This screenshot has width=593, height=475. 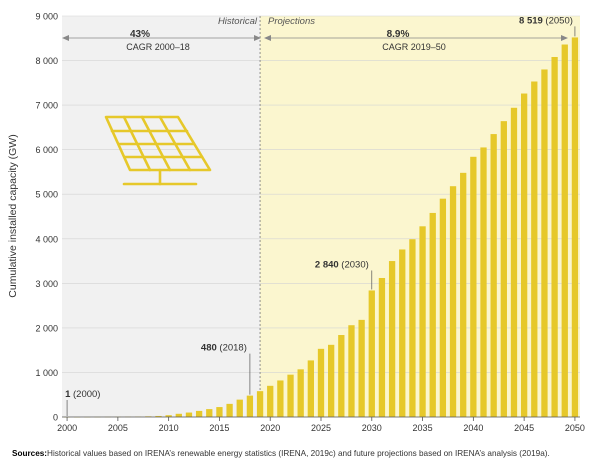 What do you see at coordinates (524, 255) in the screenshot?
I see `bar-2045` at bounding box center [524, 255].